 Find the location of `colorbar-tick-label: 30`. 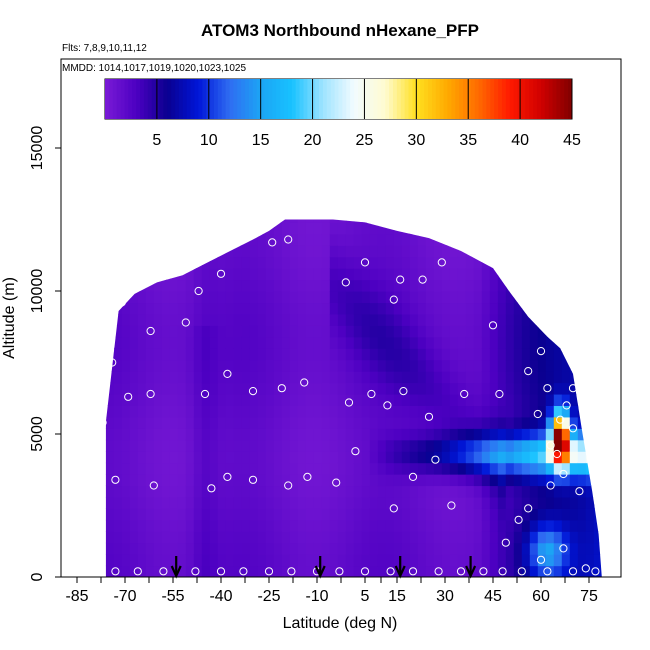

colorbar-tick-label: 30 is located at coordinates (416, 140).